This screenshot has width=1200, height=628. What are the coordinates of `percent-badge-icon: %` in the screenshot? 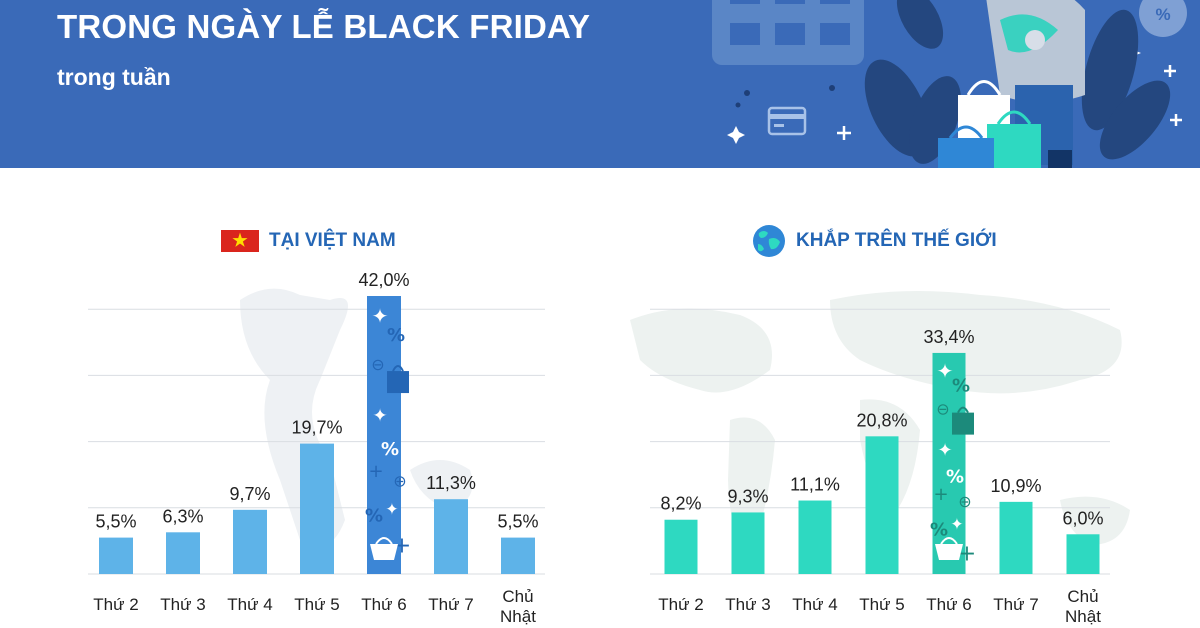 It's located at (1163, 18).